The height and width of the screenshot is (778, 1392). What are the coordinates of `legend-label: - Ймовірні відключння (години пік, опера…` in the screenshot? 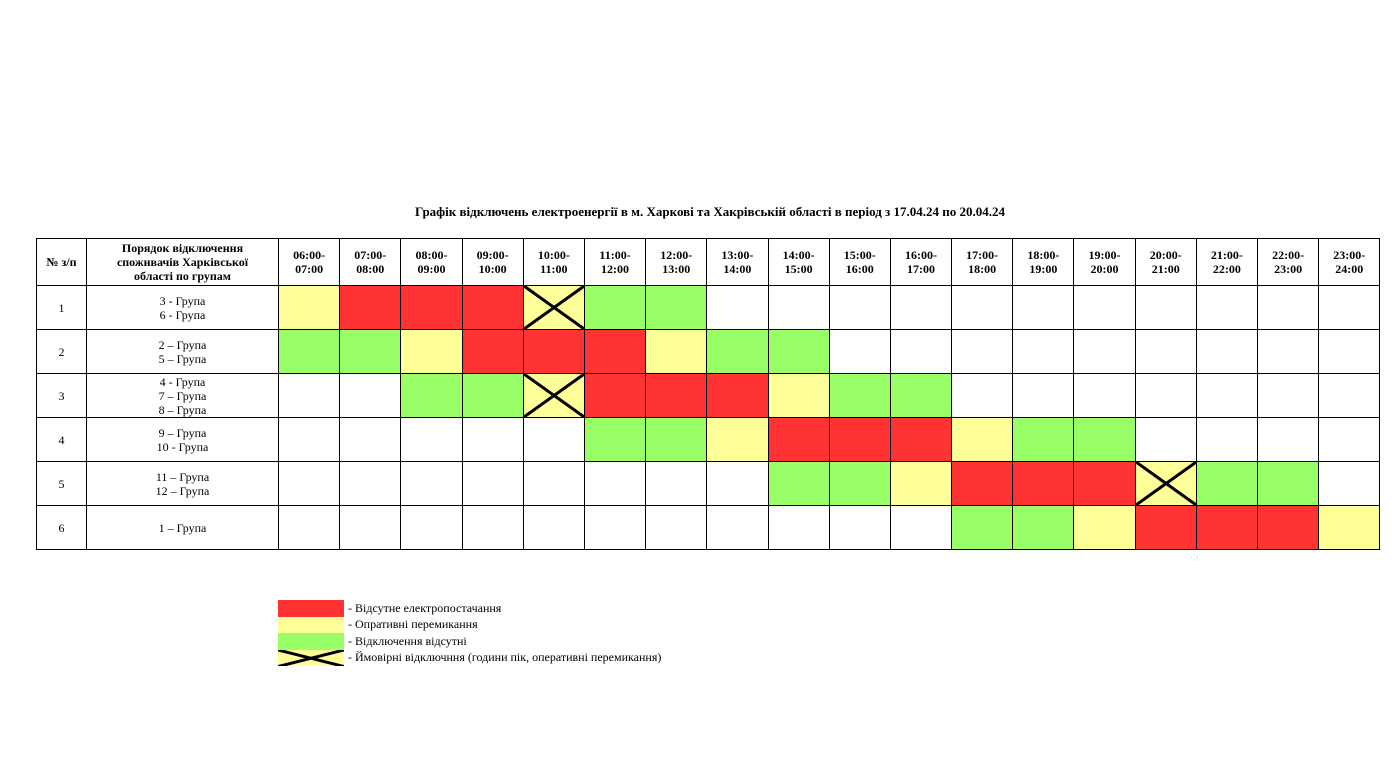 It's located at (505, 657).